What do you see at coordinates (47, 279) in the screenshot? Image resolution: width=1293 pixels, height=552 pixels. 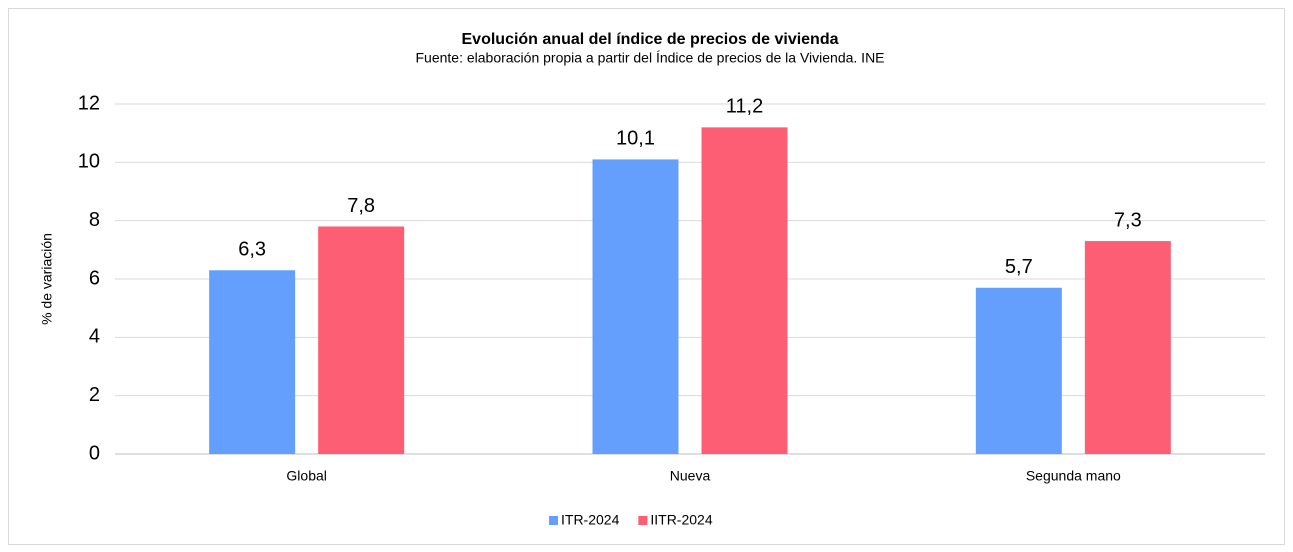 I see `y-axis-label: % de variación` at bounding box center [47, 279].